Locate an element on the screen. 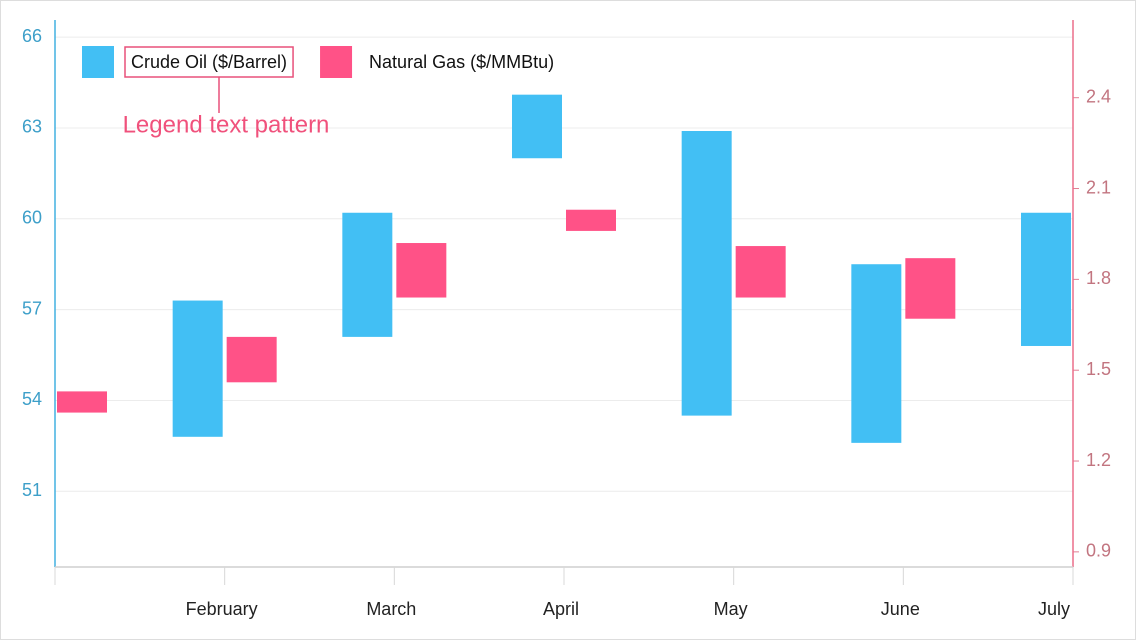 Image resolution: width=1136 pixels, height=640 pixels. y2-tick-label: 2.4 is located at coordinates (1098, 96).